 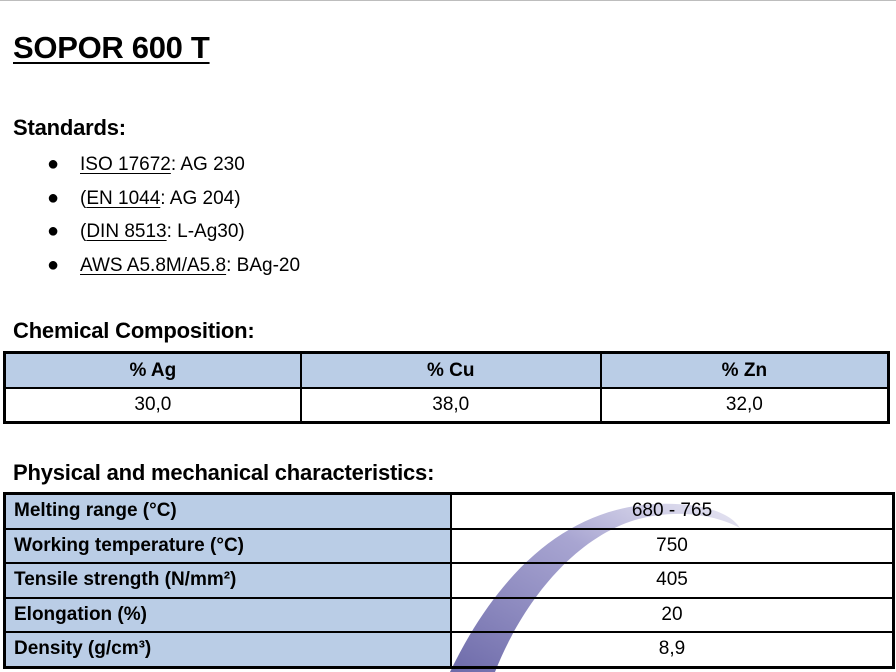 I want to click on physical-row: Tensile strength (N/mm²) 405, so click(x=449, y=580).